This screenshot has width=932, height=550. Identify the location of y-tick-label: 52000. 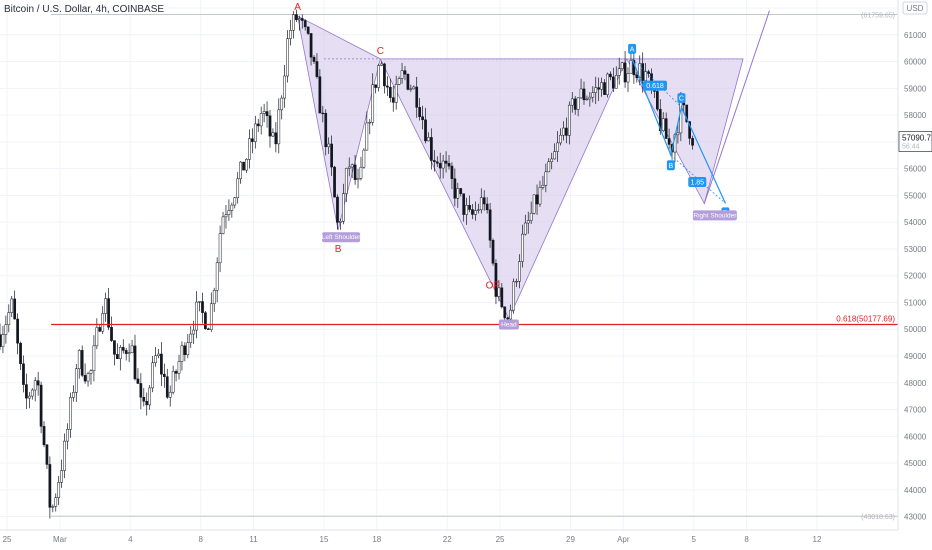
(915, 276).